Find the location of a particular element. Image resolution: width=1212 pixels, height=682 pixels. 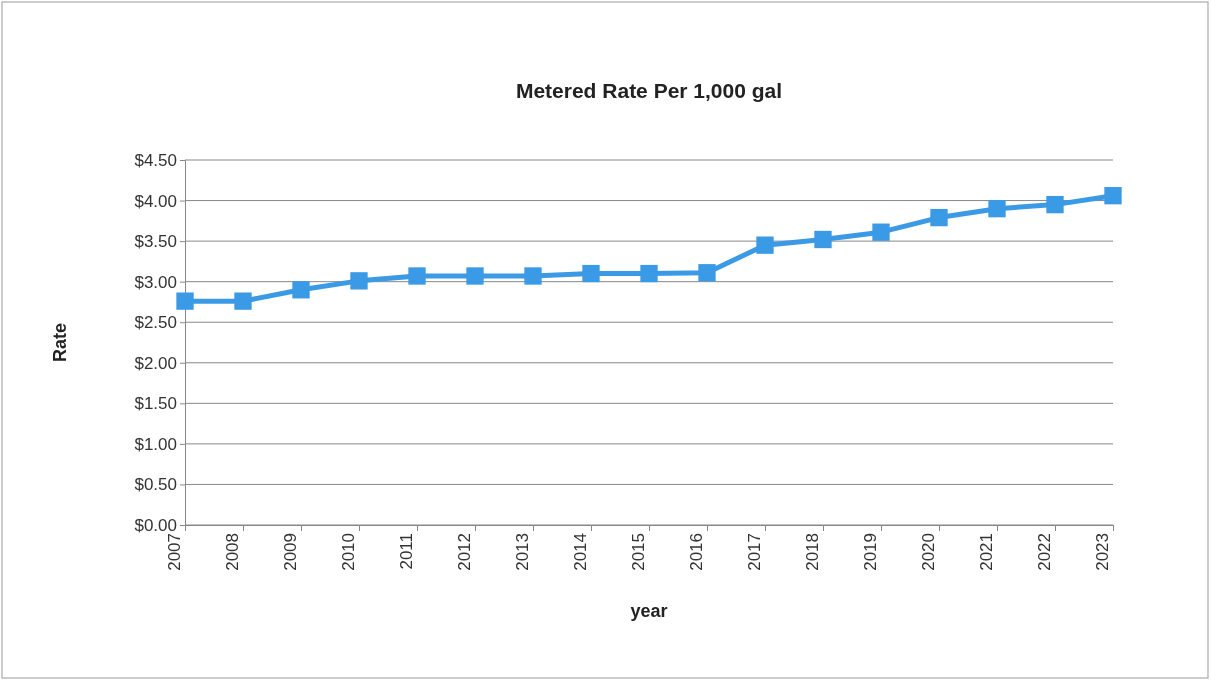

x-tick-label: 2020 is located at coordinates (929, 552).